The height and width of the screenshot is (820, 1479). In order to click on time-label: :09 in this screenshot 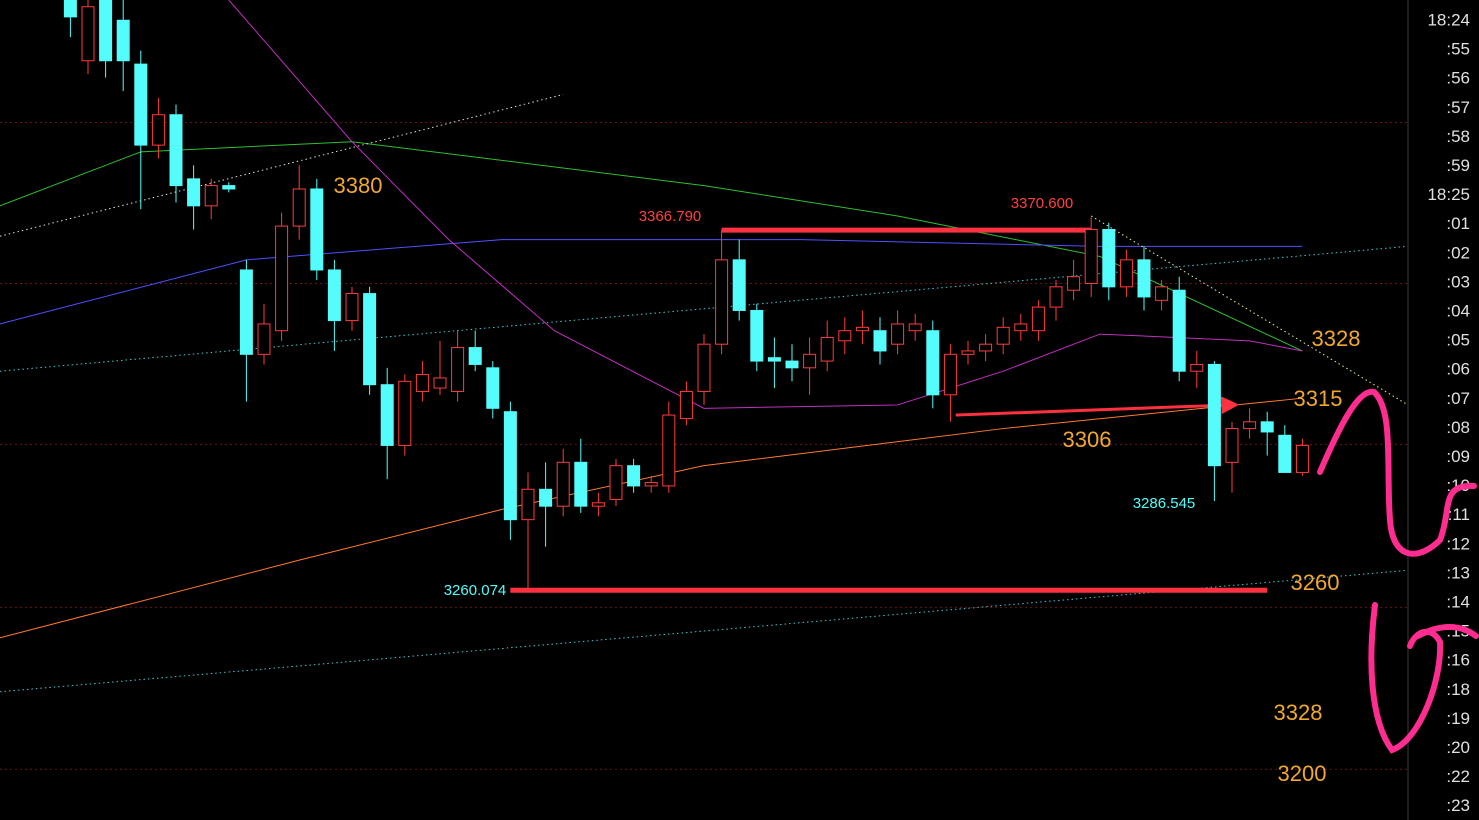, I will do `click(1458, 456)`.